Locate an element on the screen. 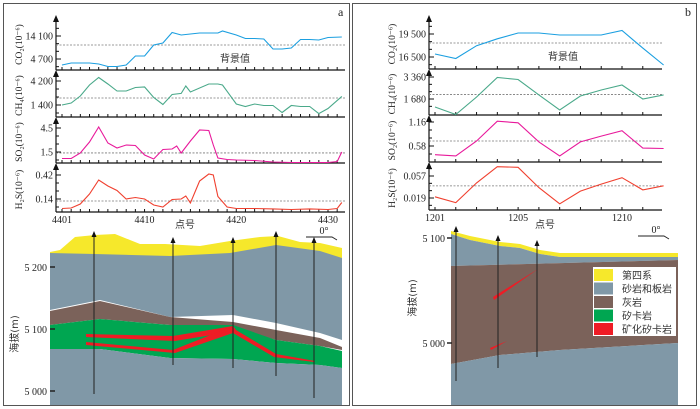  section-b-y-tick: 5 000 is located at coordinates (434, 344).